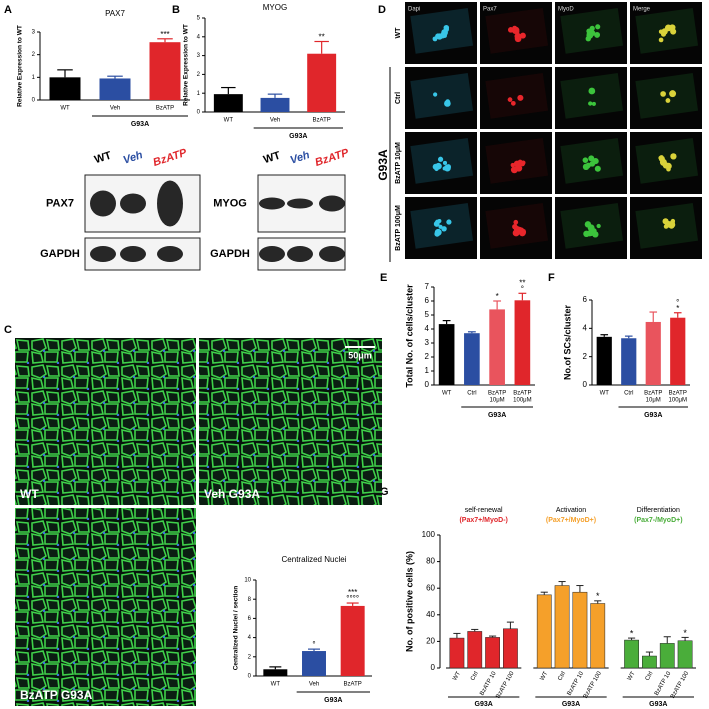  Describe the element at coordinates (409, 601) in the screenshot. I see `y-axis-label: No. of positive cells (%)` at that location.